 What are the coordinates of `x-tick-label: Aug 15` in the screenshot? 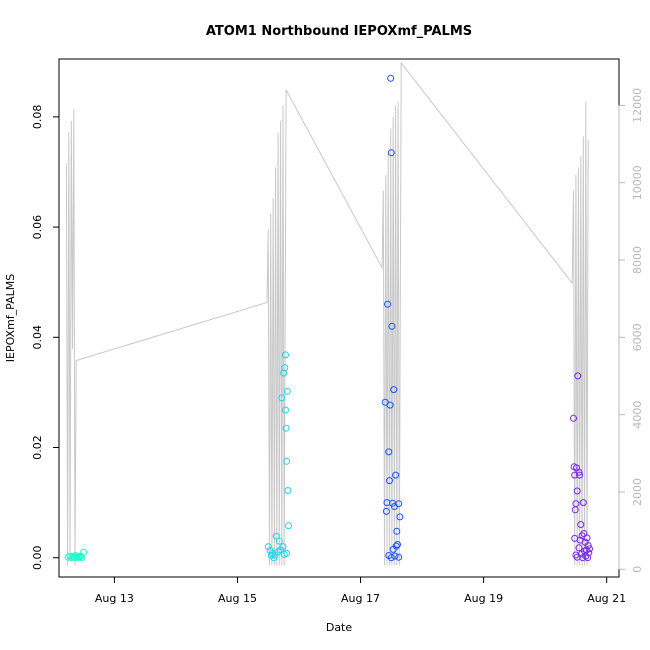 It's located at (237, 598).